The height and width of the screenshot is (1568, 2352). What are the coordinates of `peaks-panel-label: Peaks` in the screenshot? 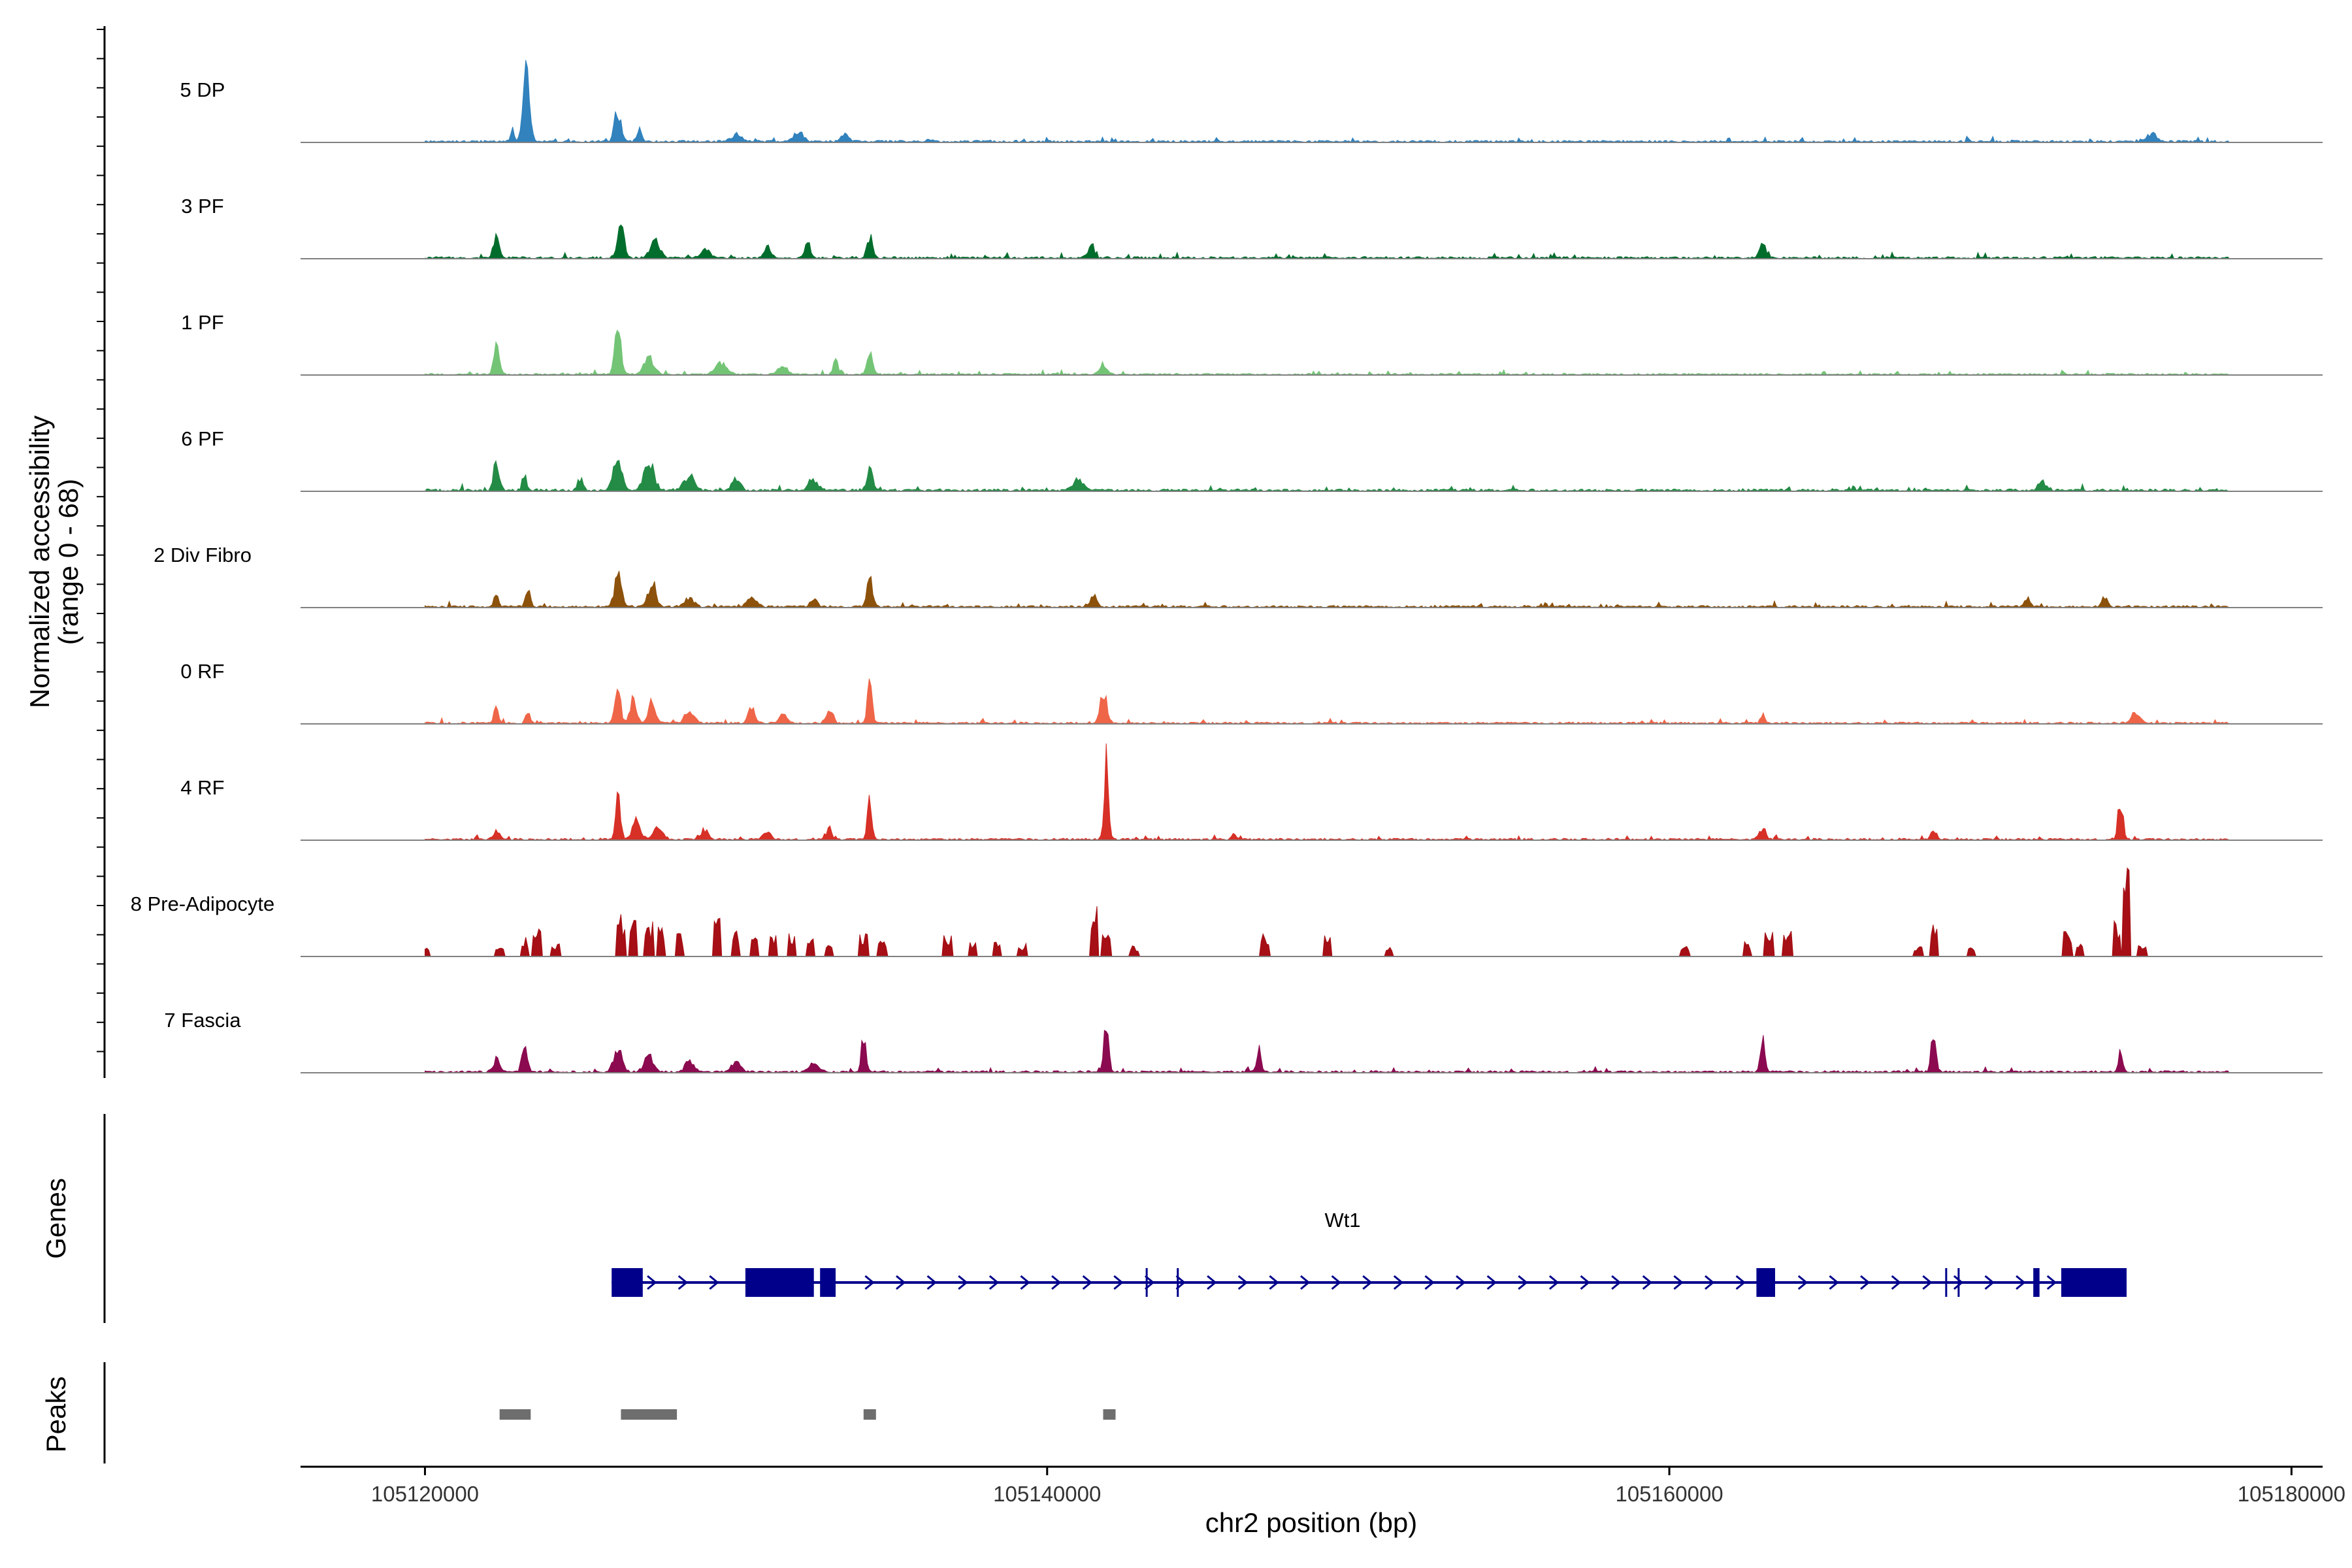 It's located at (56, 1415).